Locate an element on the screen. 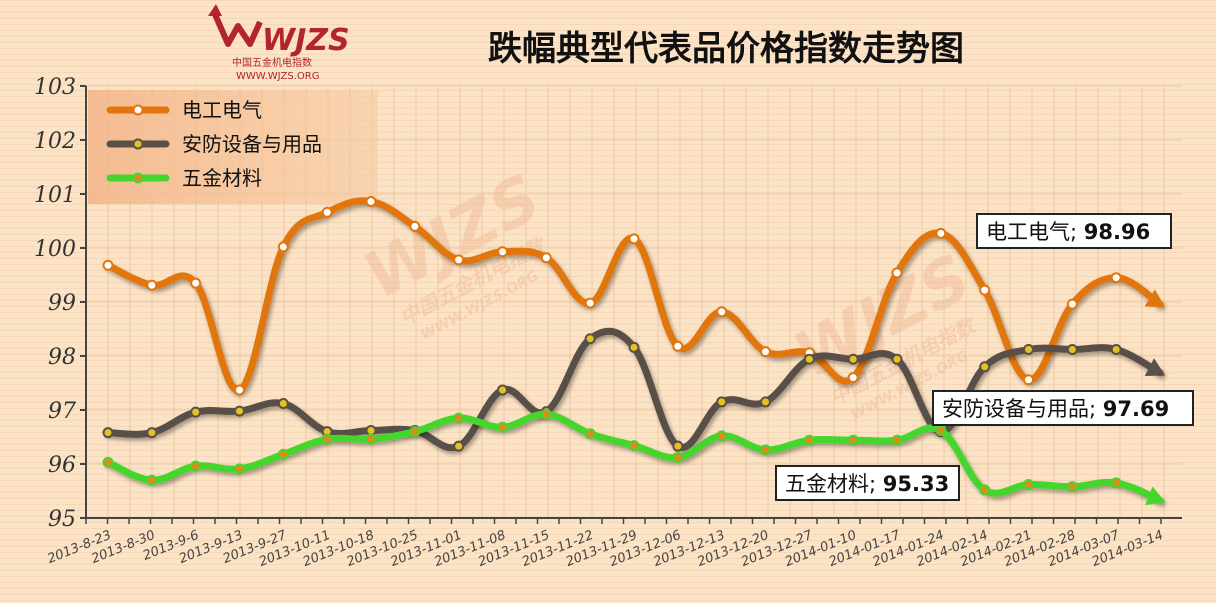 Image resolution: width=1216 pixels, height=603 pixels. wjzs-logo: WJZS 中国五金机电指数 WWW.WJZS.ORG is located at coordinates (279, 43).